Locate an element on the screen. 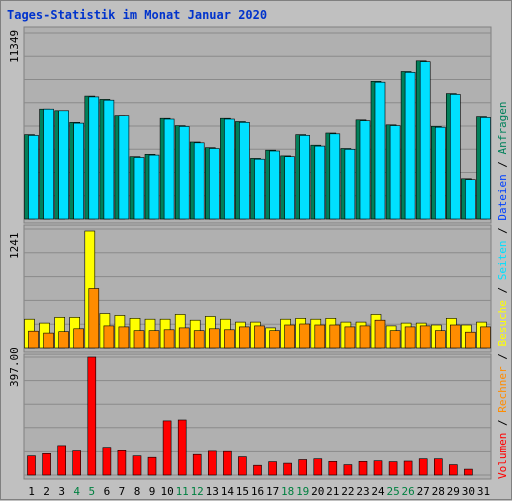 The image size is (512, 501). x-tick-label: 10 is located at coordinates (166, 491).